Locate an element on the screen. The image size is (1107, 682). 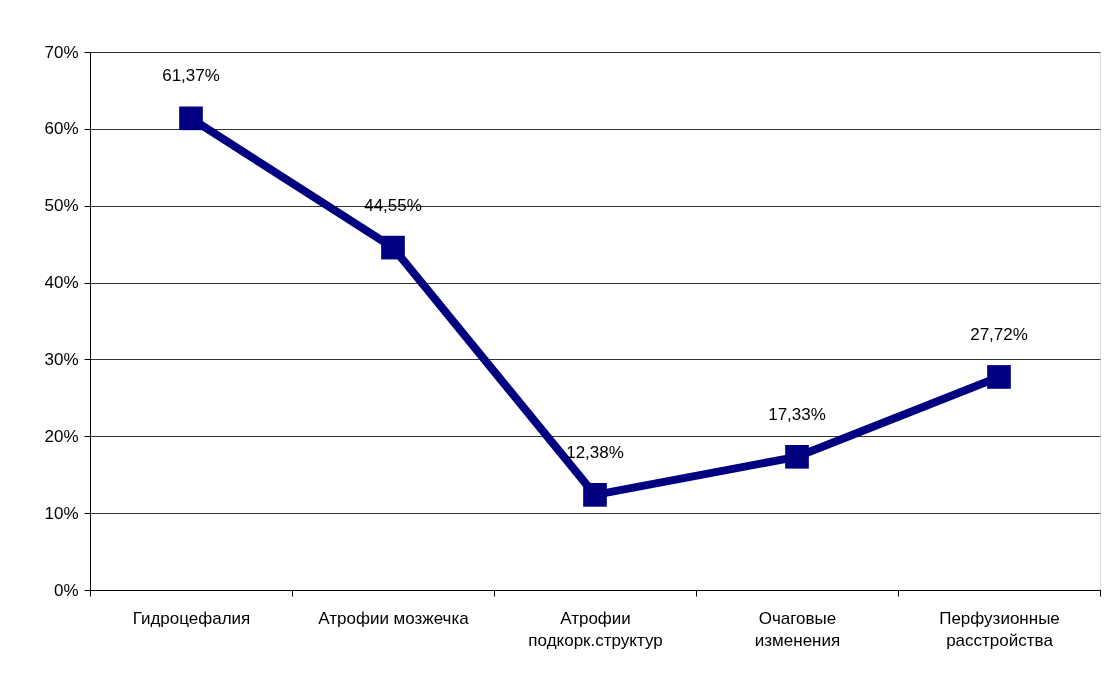
x-tick-label: Атрофии подкорк.структур is located at coordinates (595, 629).